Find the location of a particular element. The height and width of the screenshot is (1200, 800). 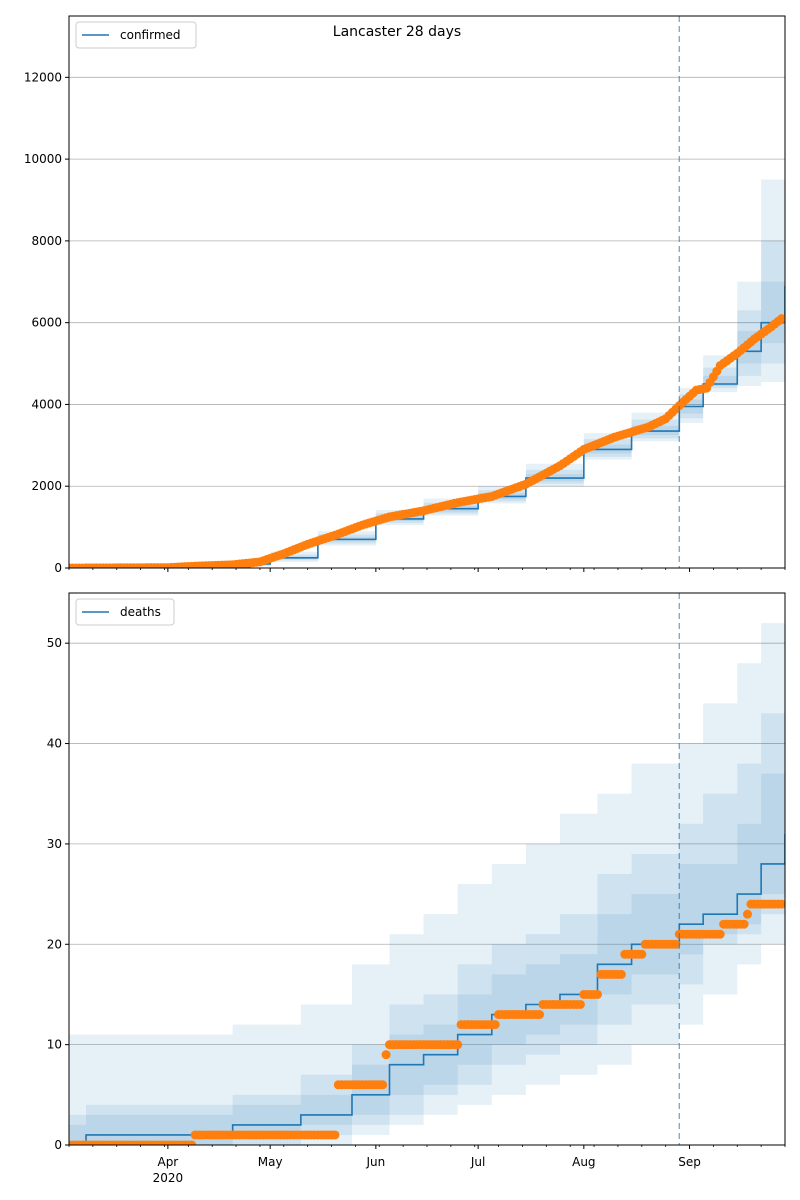

y-tick-label: 6000 is located at coordinates (46, 323).